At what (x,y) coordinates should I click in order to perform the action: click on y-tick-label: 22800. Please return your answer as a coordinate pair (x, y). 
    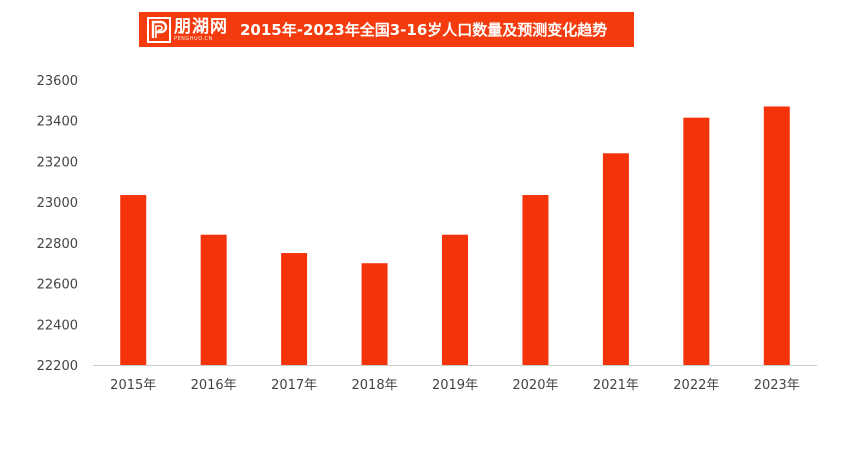
    Looking at the image, I should click on (57, 244).